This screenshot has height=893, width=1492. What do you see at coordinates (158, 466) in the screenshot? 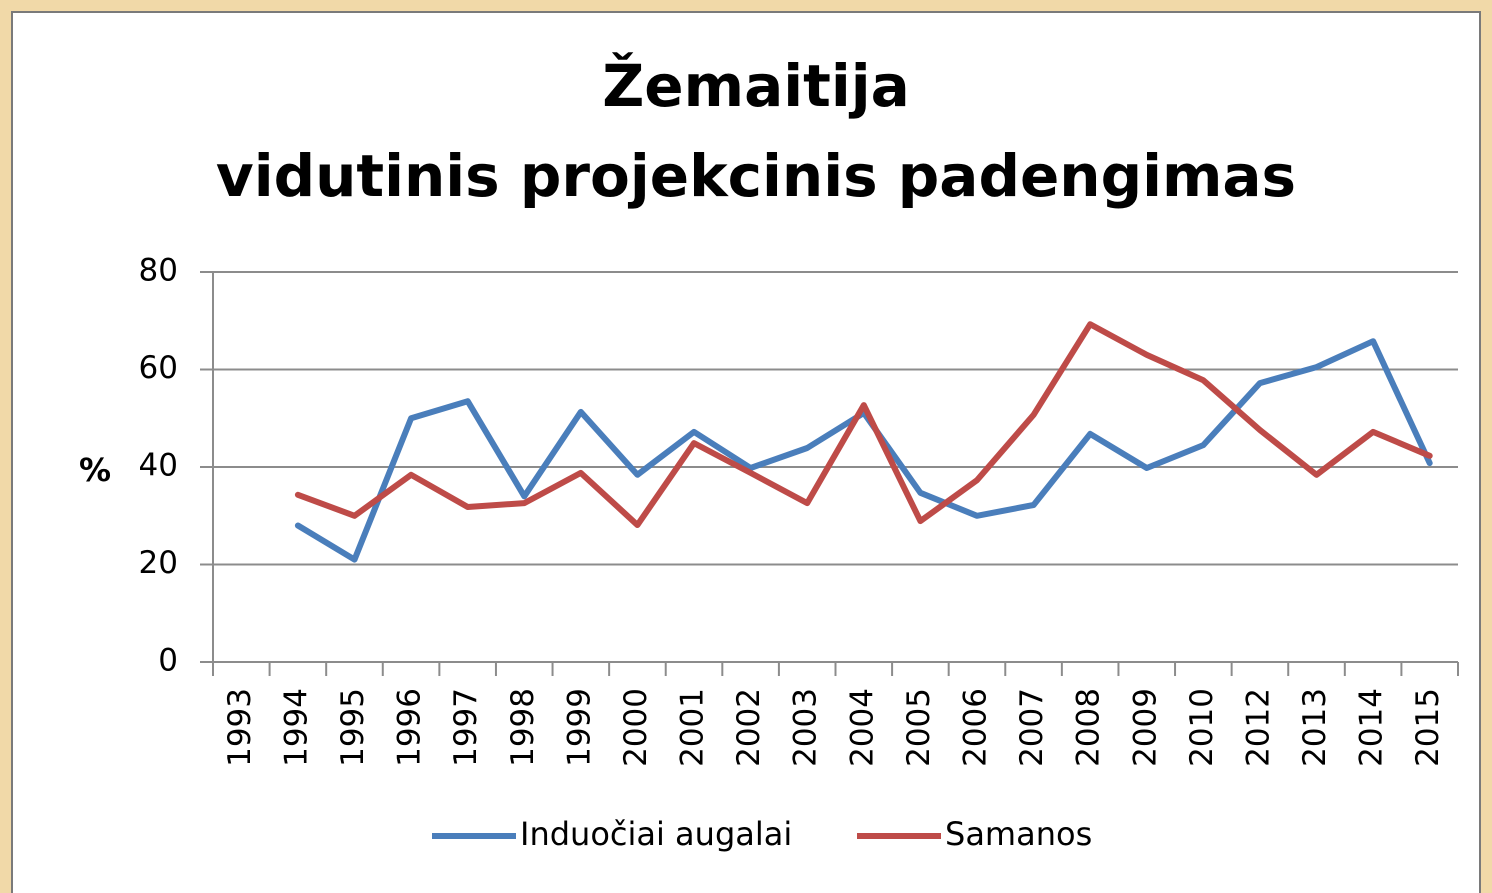
I see `y-tick-label: 40` at bounding box center [158, 466].